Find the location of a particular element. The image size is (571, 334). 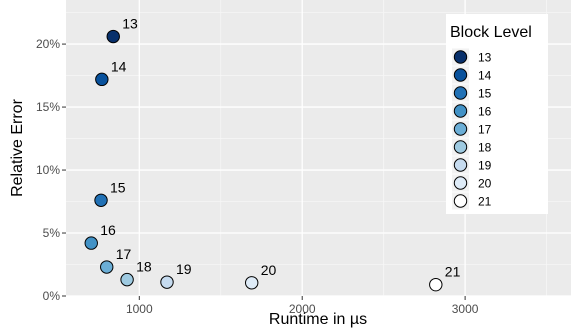

x-tick-label: 1000 is located at coordinates (139, 309).